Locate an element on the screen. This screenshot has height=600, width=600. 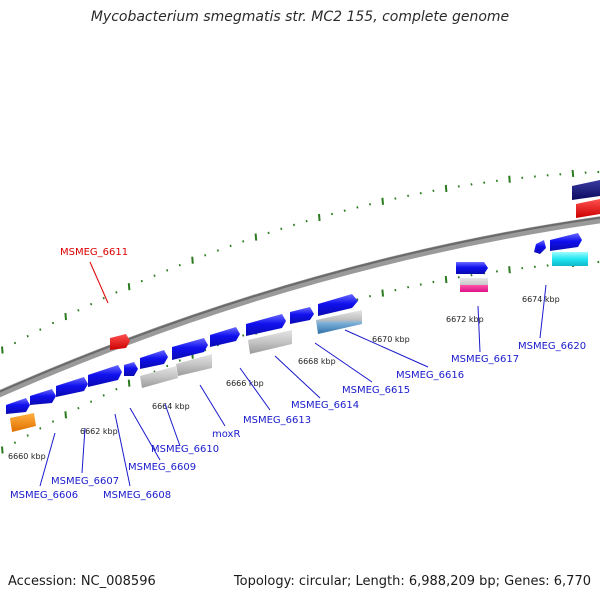
gene-feature-6609b is located at coordinates (131, 369).